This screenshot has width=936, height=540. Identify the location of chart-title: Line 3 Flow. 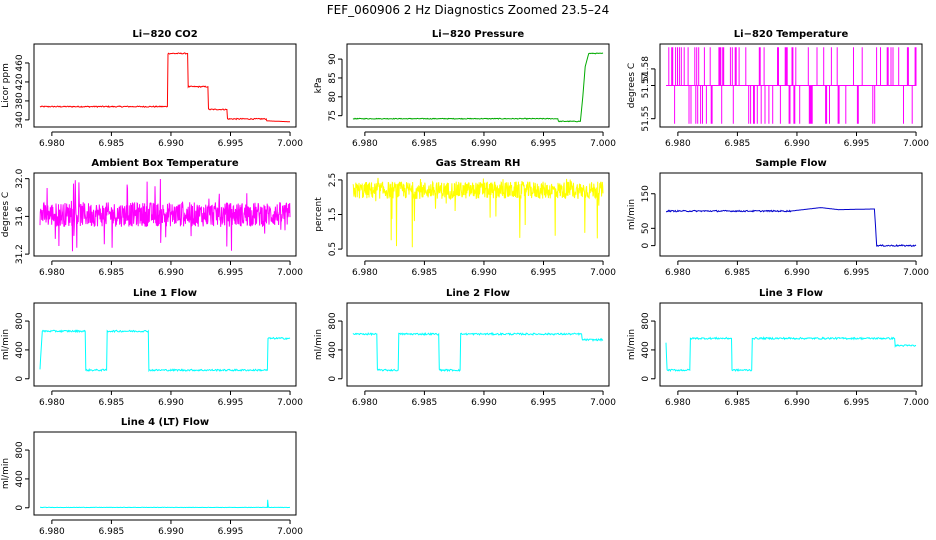
(791, 293).